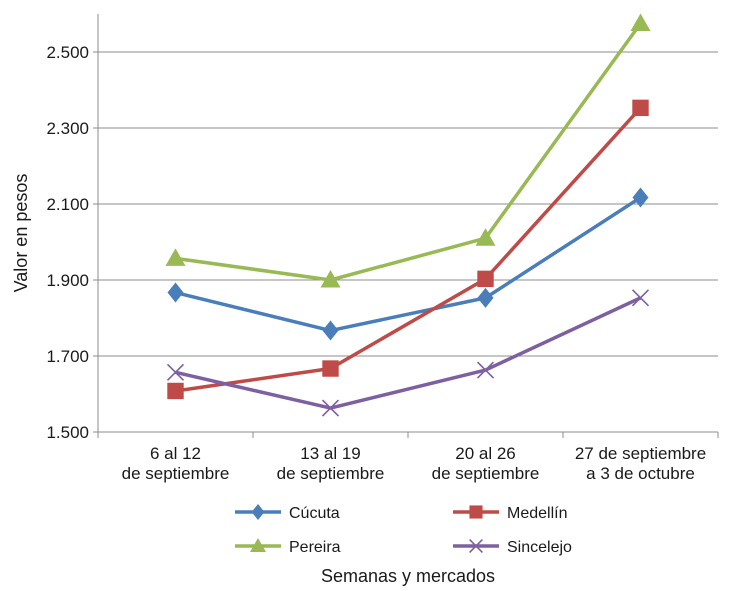 The width and height of the screenshot is (730, 591). Describe the element at coordinates (21, 233) in the screenshot. I see `y-axis-title: Valor en pesos` at that location.